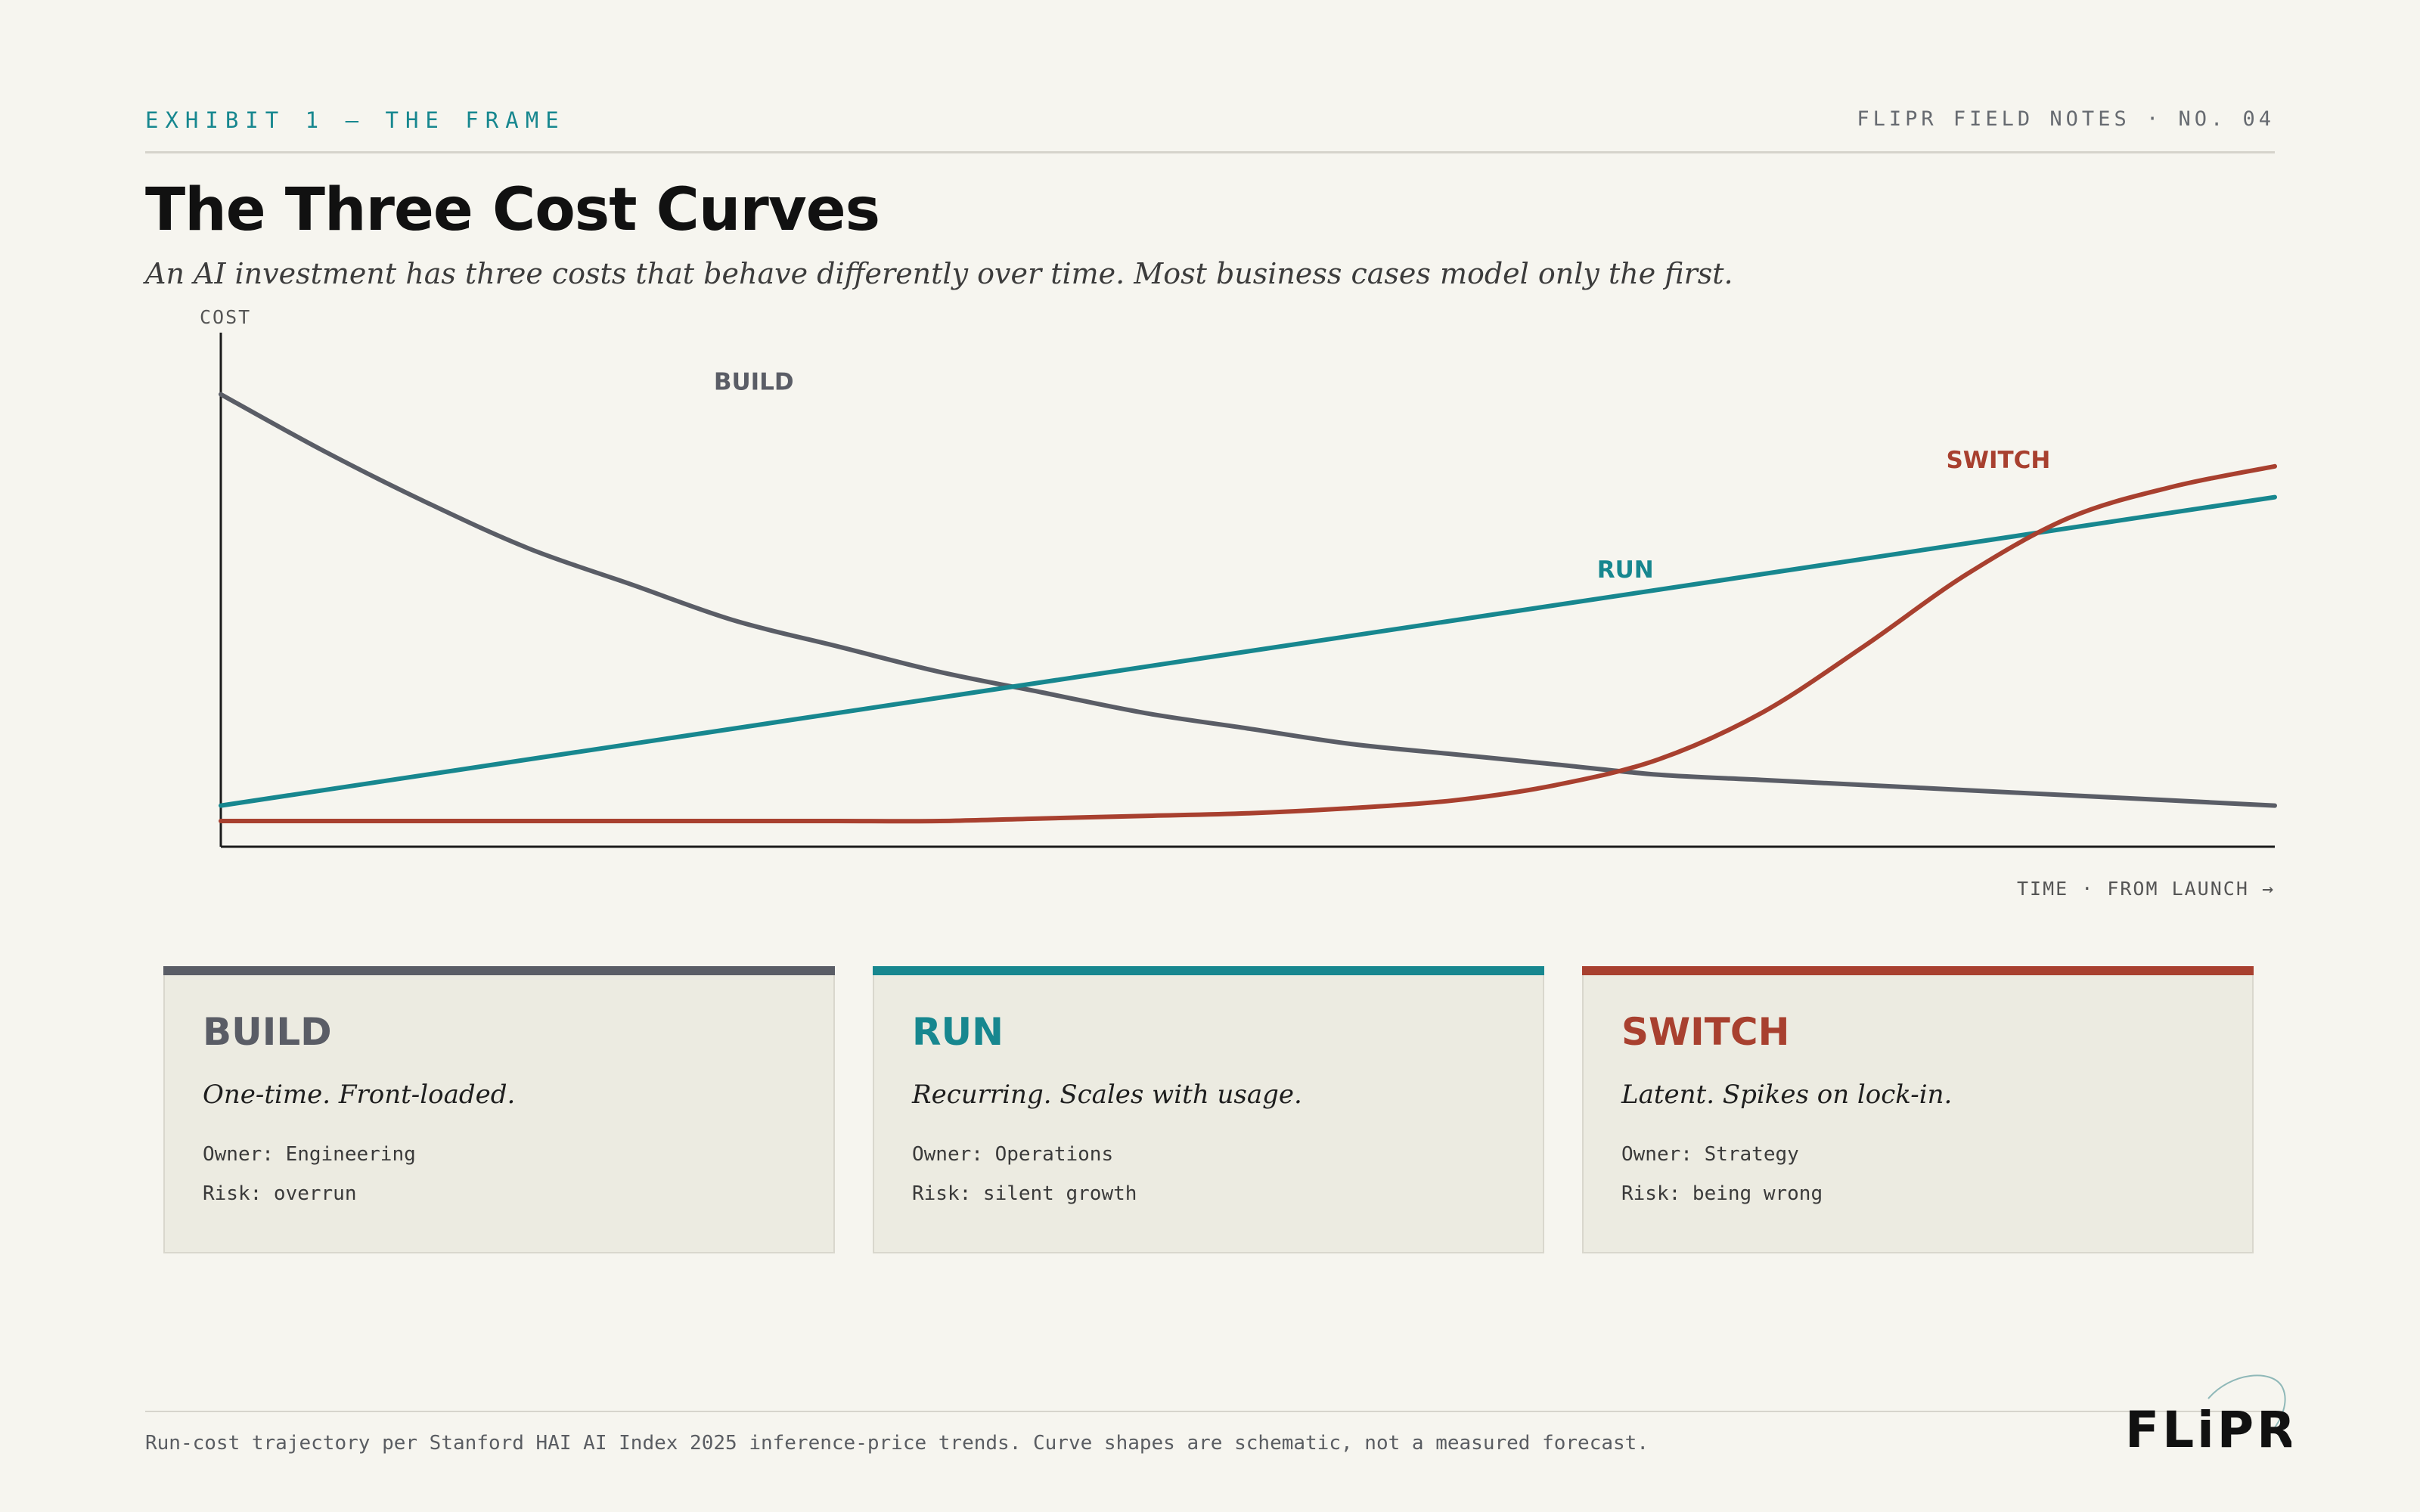 This screenshot has height=1512, width=2420. What do you see at coordinates (1722, 1193) in the screenshot?
I see `switch-card-risk: Risk: being wrong` at bounding box center [1722, 1193].